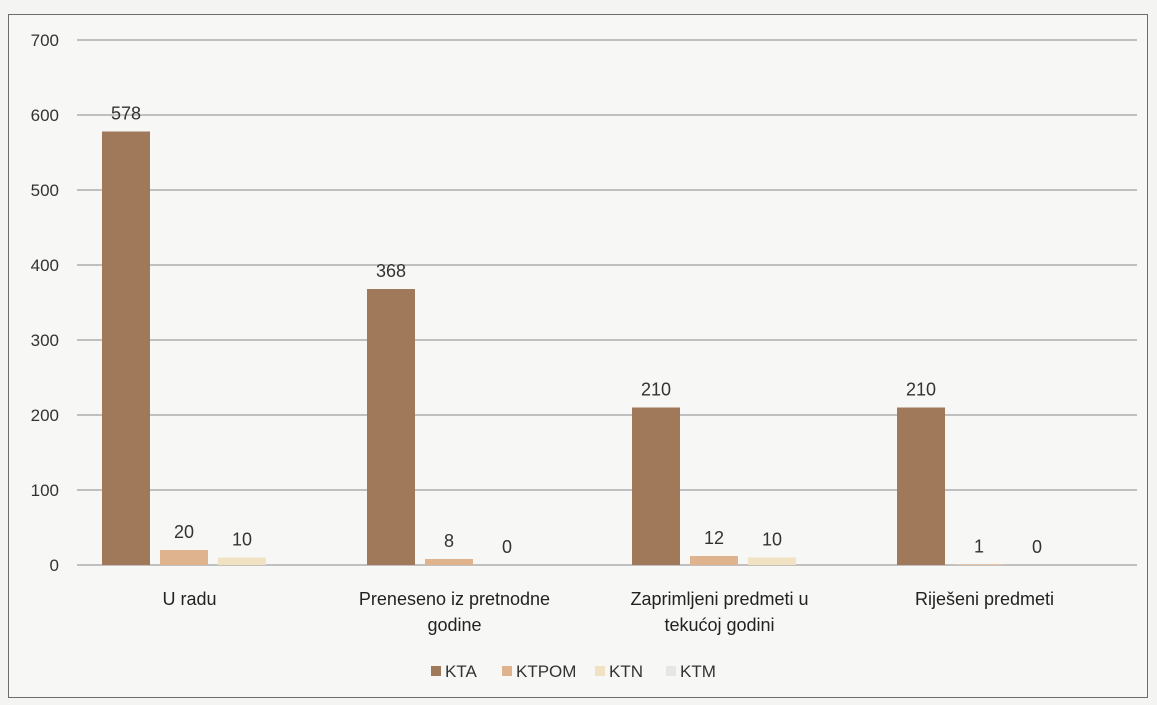  What do you see at coordinates (184, 532) in the screenshot?
I see `data-label: 20` at bounding box center [184, 532].